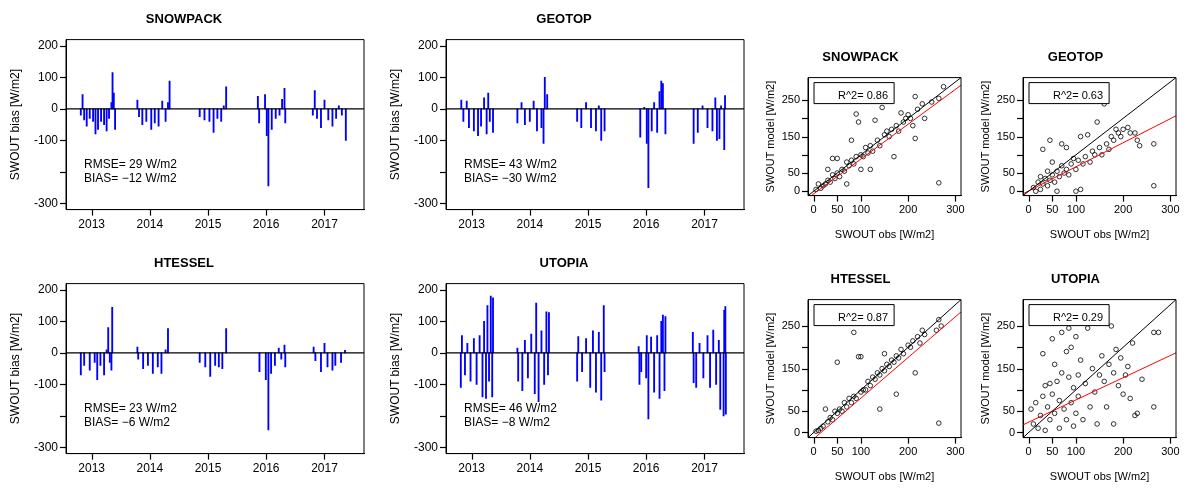  Describe the element at coordinates (863, 94) in the screenshot. I see `annotation: R^2= 0.86` at that location.